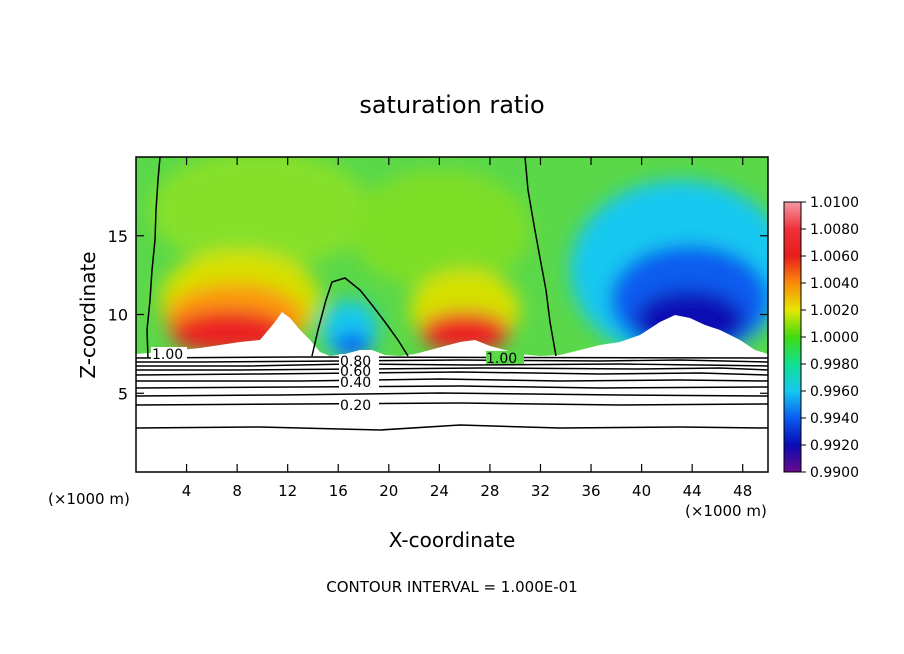 This screenshot has height=654, width=904. Describe the element at coordinates (489, 491) in the screenshot. I see `x-tick-label: 28` at that location.